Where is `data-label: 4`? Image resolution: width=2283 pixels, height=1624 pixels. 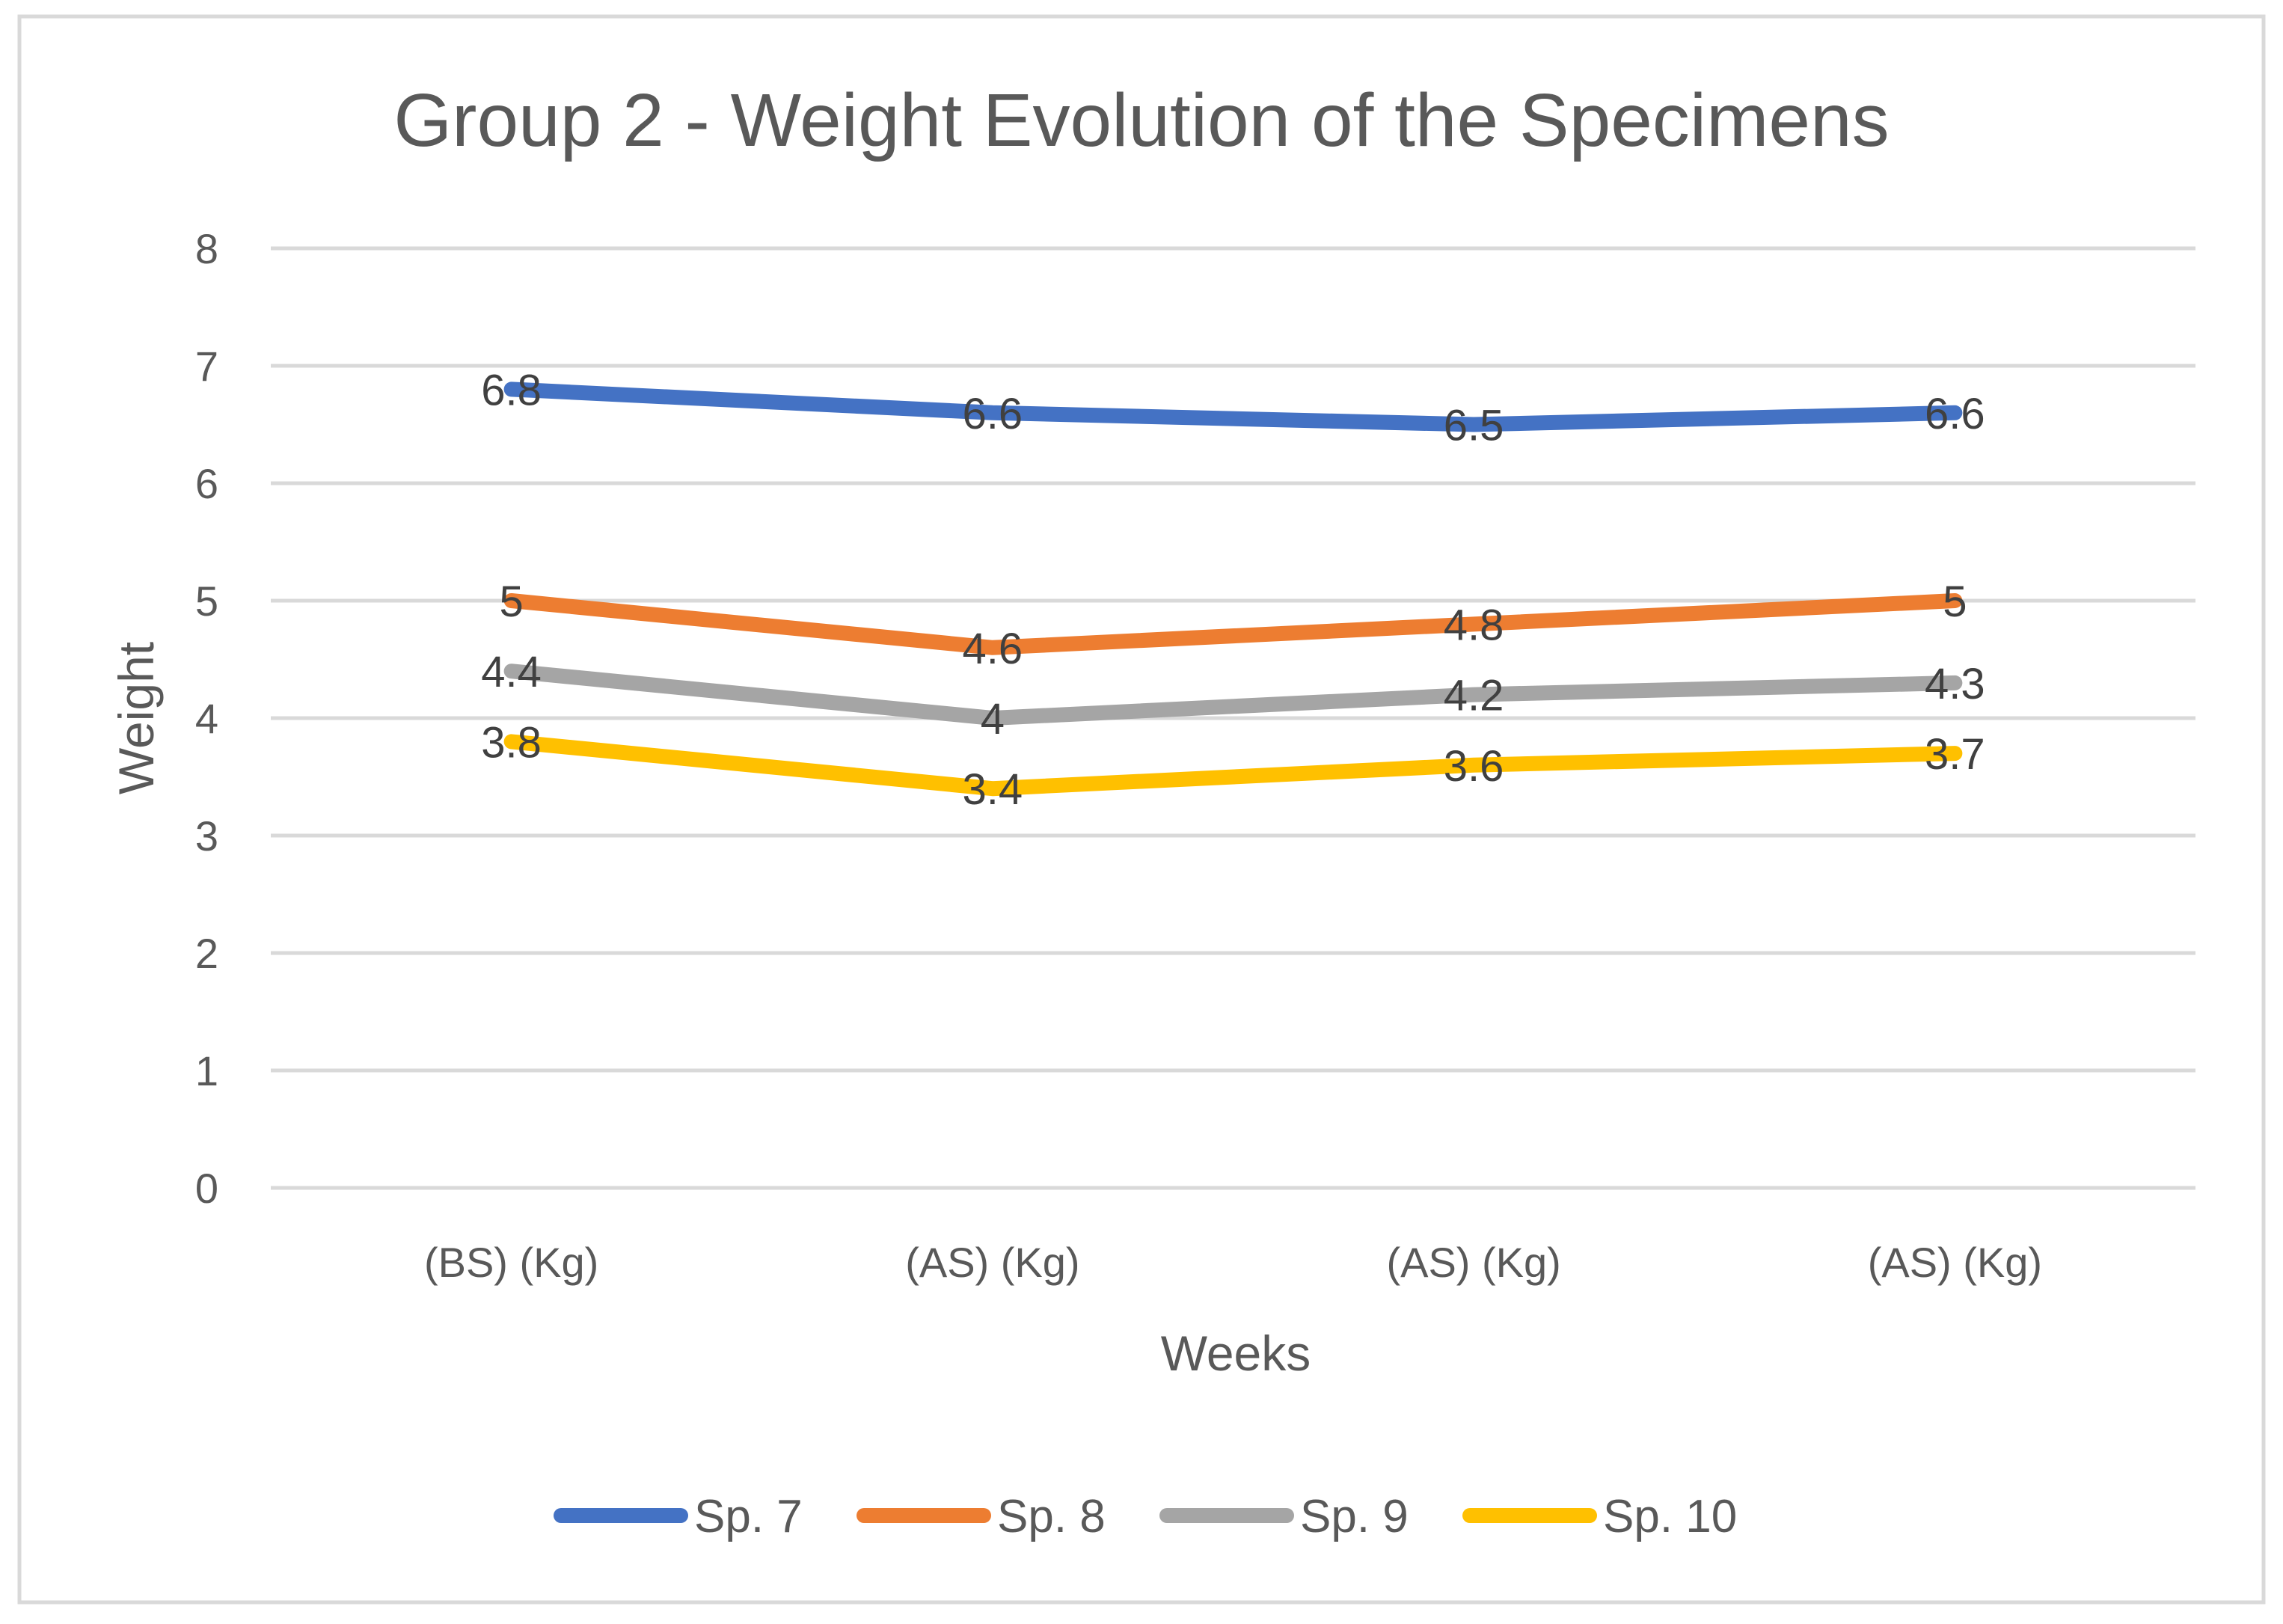 data-label: 4 is located at coordinates (993, 719).